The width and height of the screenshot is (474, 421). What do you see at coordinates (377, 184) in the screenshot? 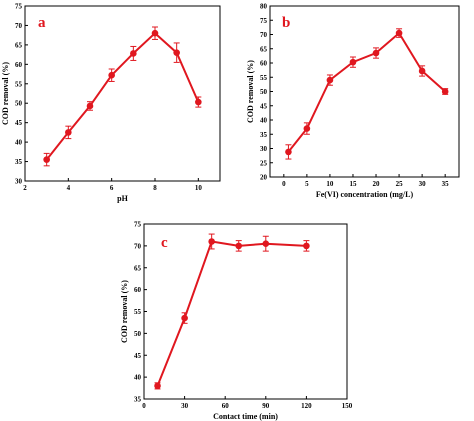
I see `x-tick-label: 20` at bounding box center [377, 184].